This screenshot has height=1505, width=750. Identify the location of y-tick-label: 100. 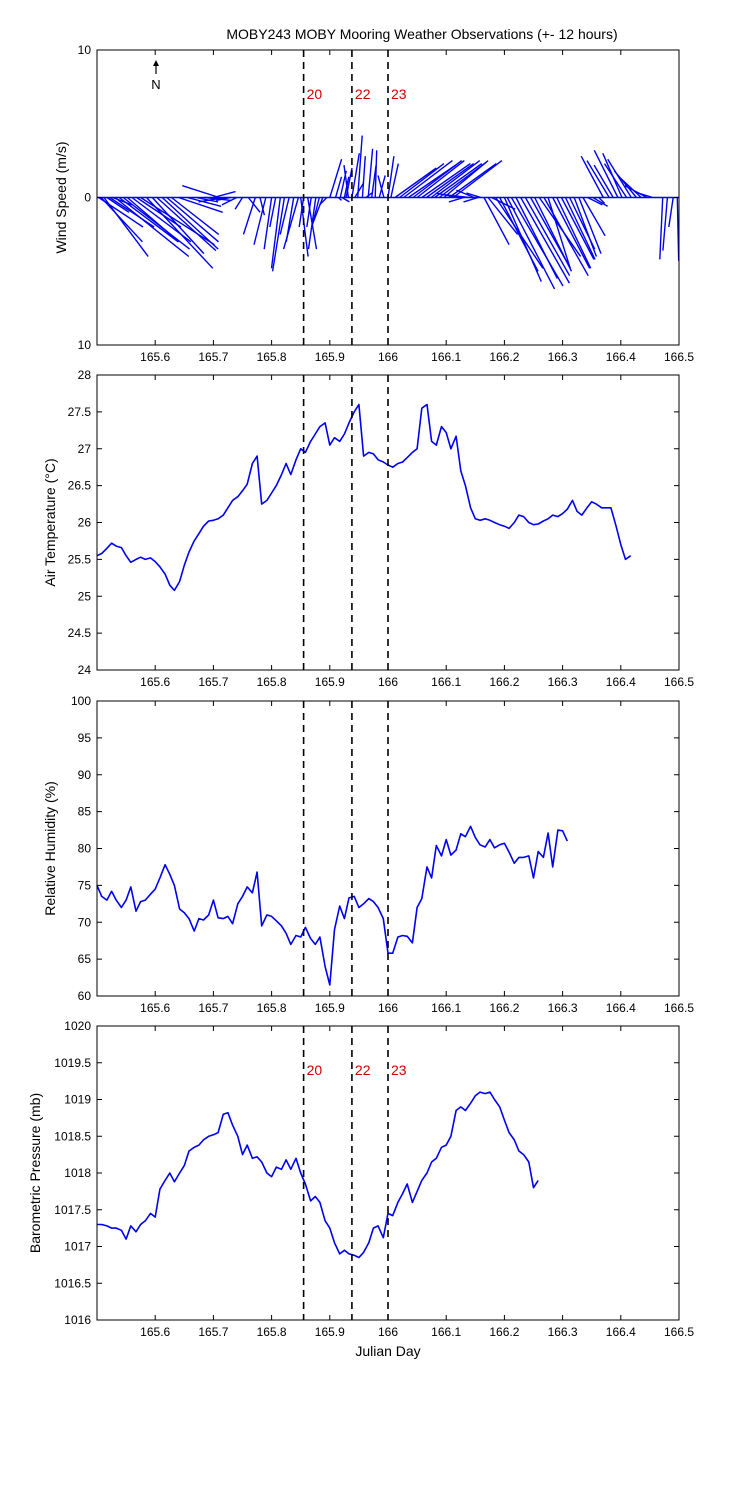
(81, 701).